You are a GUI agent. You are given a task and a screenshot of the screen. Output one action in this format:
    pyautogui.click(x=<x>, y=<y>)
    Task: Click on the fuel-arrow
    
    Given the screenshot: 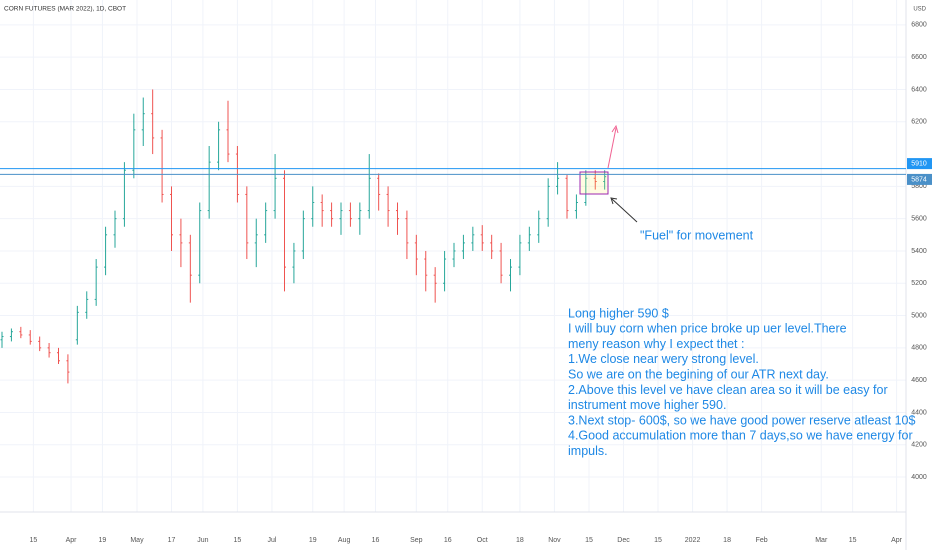 What is the action you would take?
    pyautogui.click(x=624, y=210)
    